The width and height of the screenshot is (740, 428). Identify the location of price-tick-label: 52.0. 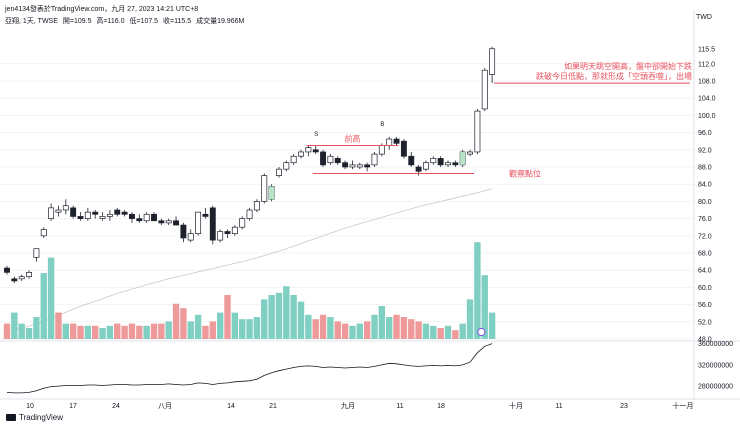
(705, 322).